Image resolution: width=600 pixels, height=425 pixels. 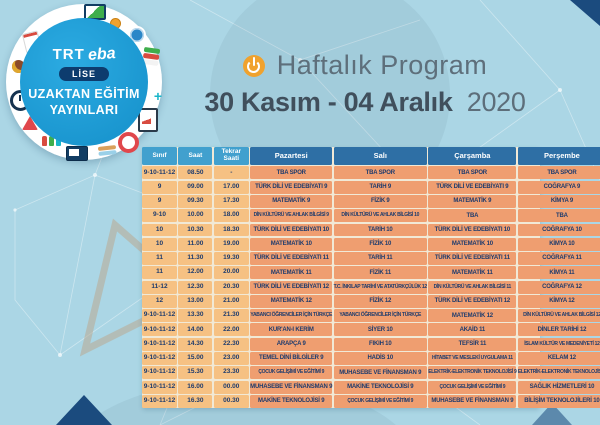 What do you see at coordinates (328, 102) in the screenshot?
I see `date-range: 30 Kasım - 04 Aralık` at bounding box center [328, 102].